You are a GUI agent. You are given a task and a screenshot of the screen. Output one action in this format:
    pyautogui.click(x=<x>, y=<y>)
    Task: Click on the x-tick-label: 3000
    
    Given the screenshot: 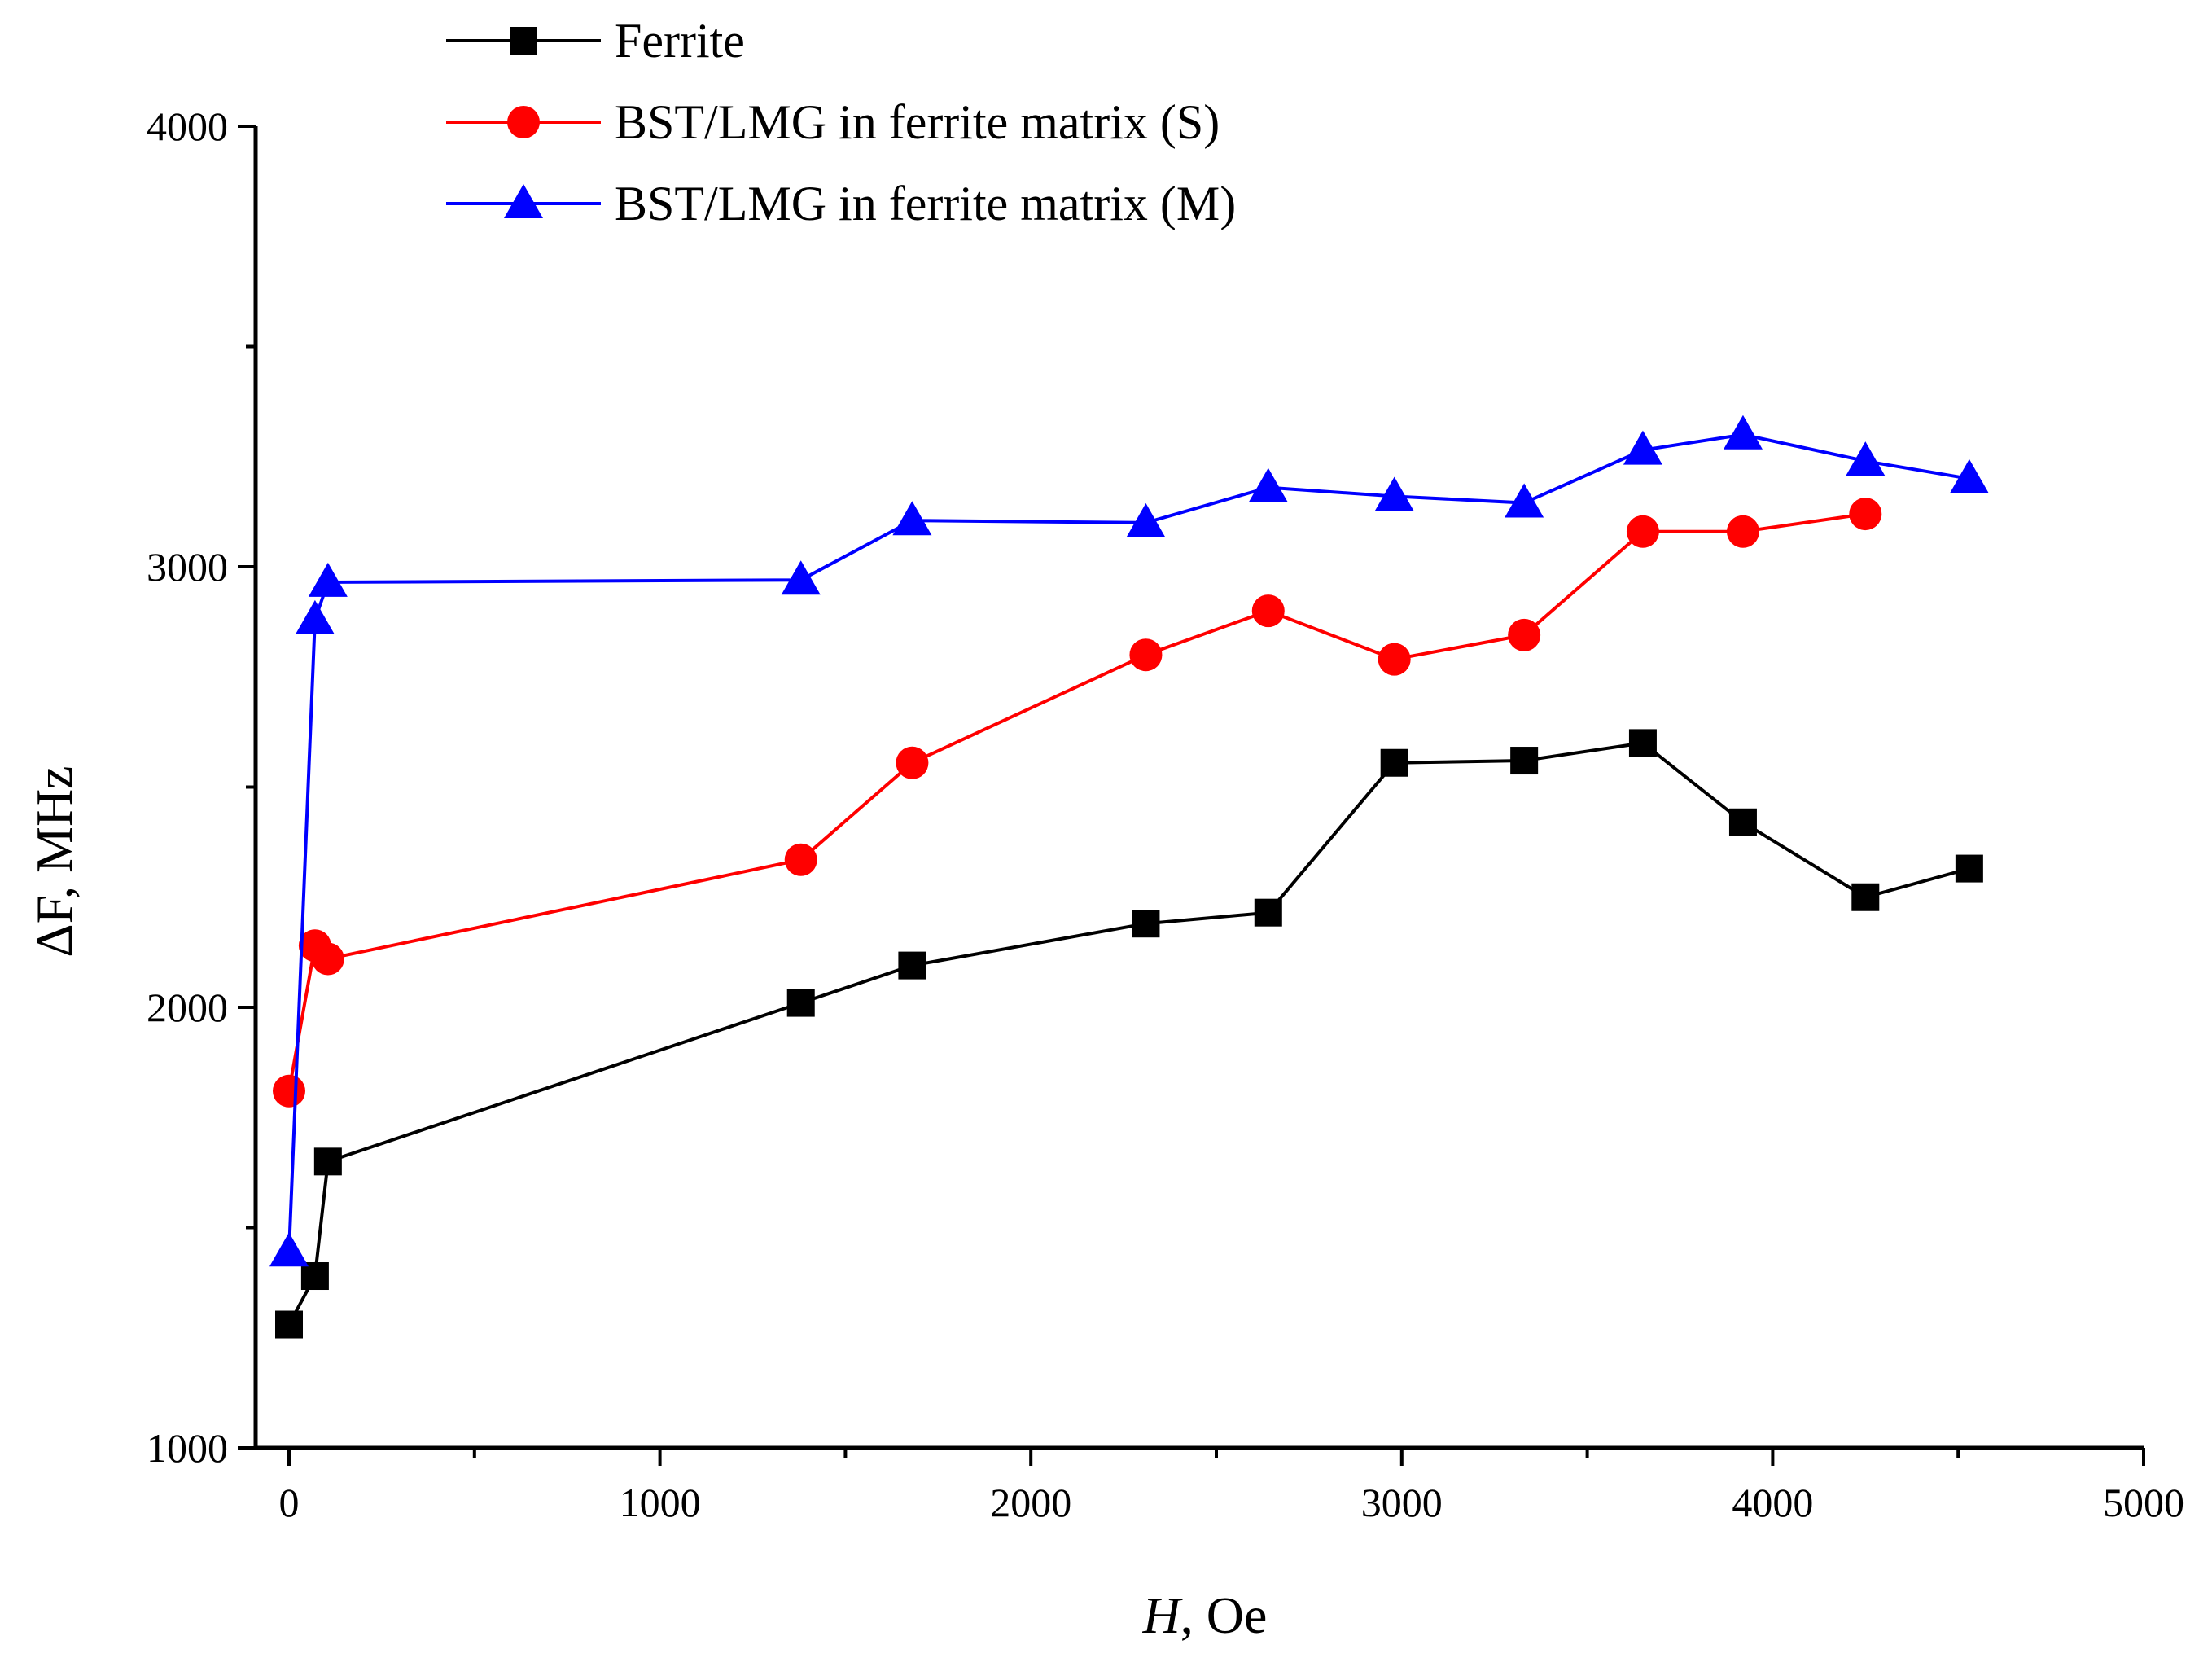 What is the action you would take?
    pyautogui.click(x=1402, y=1502)
    